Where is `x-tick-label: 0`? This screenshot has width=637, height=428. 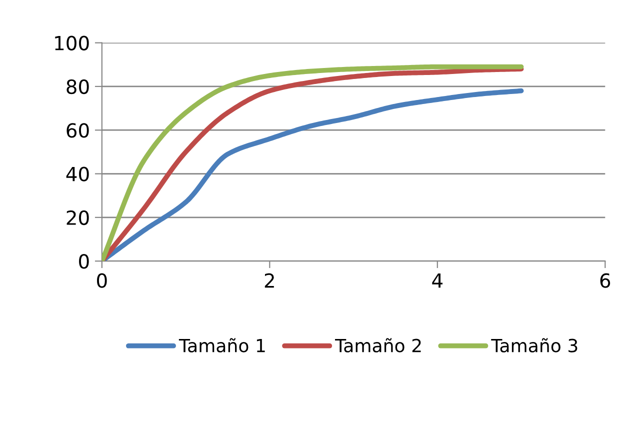
x-tick-label: 0 is located at coordinates (102, 280).